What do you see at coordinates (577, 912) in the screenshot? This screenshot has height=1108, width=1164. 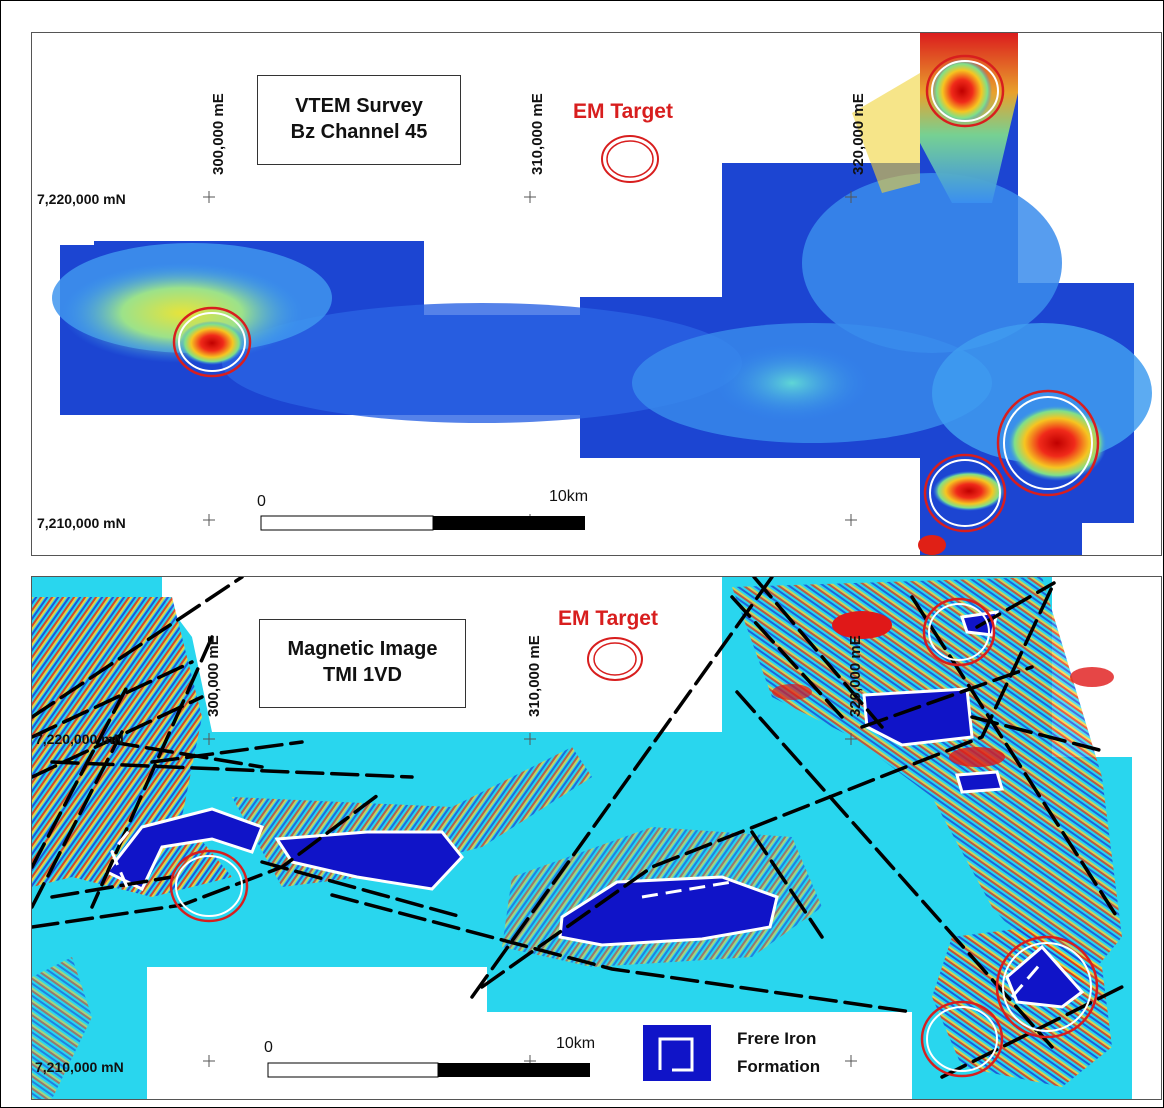 I see `iron-formation-outlines` at bounding box center [577, 912].